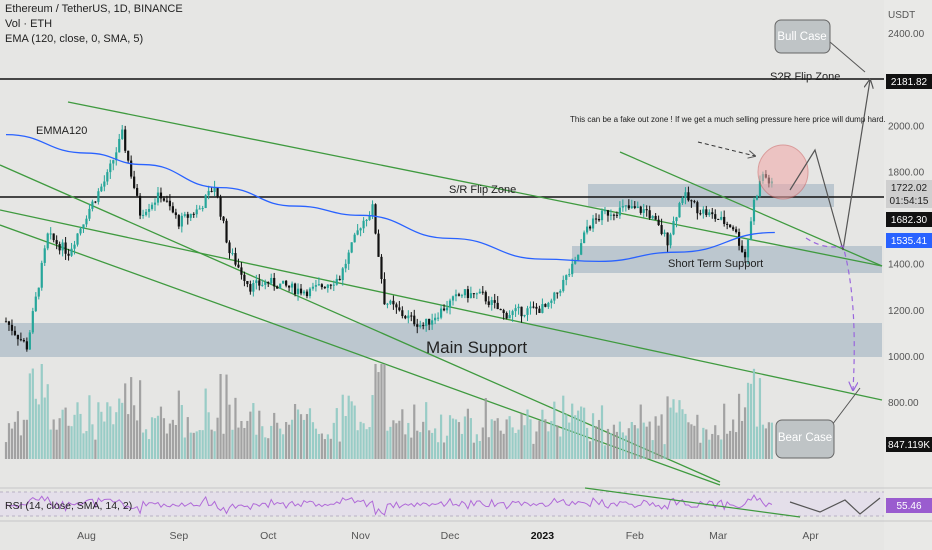 This screenshot has height=550, width=932. I want to click on fakeout-pointer-arrow, so click(726, 148).